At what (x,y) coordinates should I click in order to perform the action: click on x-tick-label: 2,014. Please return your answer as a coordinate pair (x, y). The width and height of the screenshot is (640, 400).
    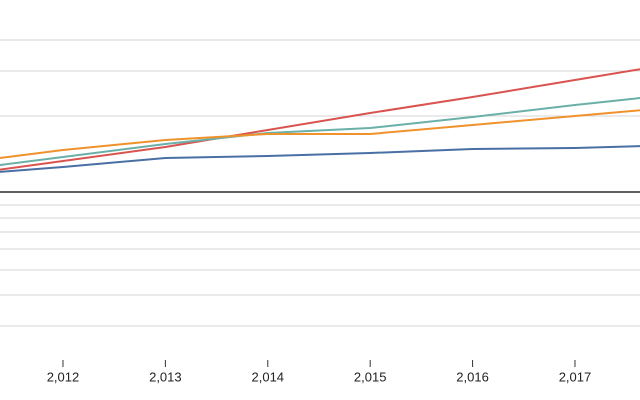
    Looking at the image, I should click on (268, 376).